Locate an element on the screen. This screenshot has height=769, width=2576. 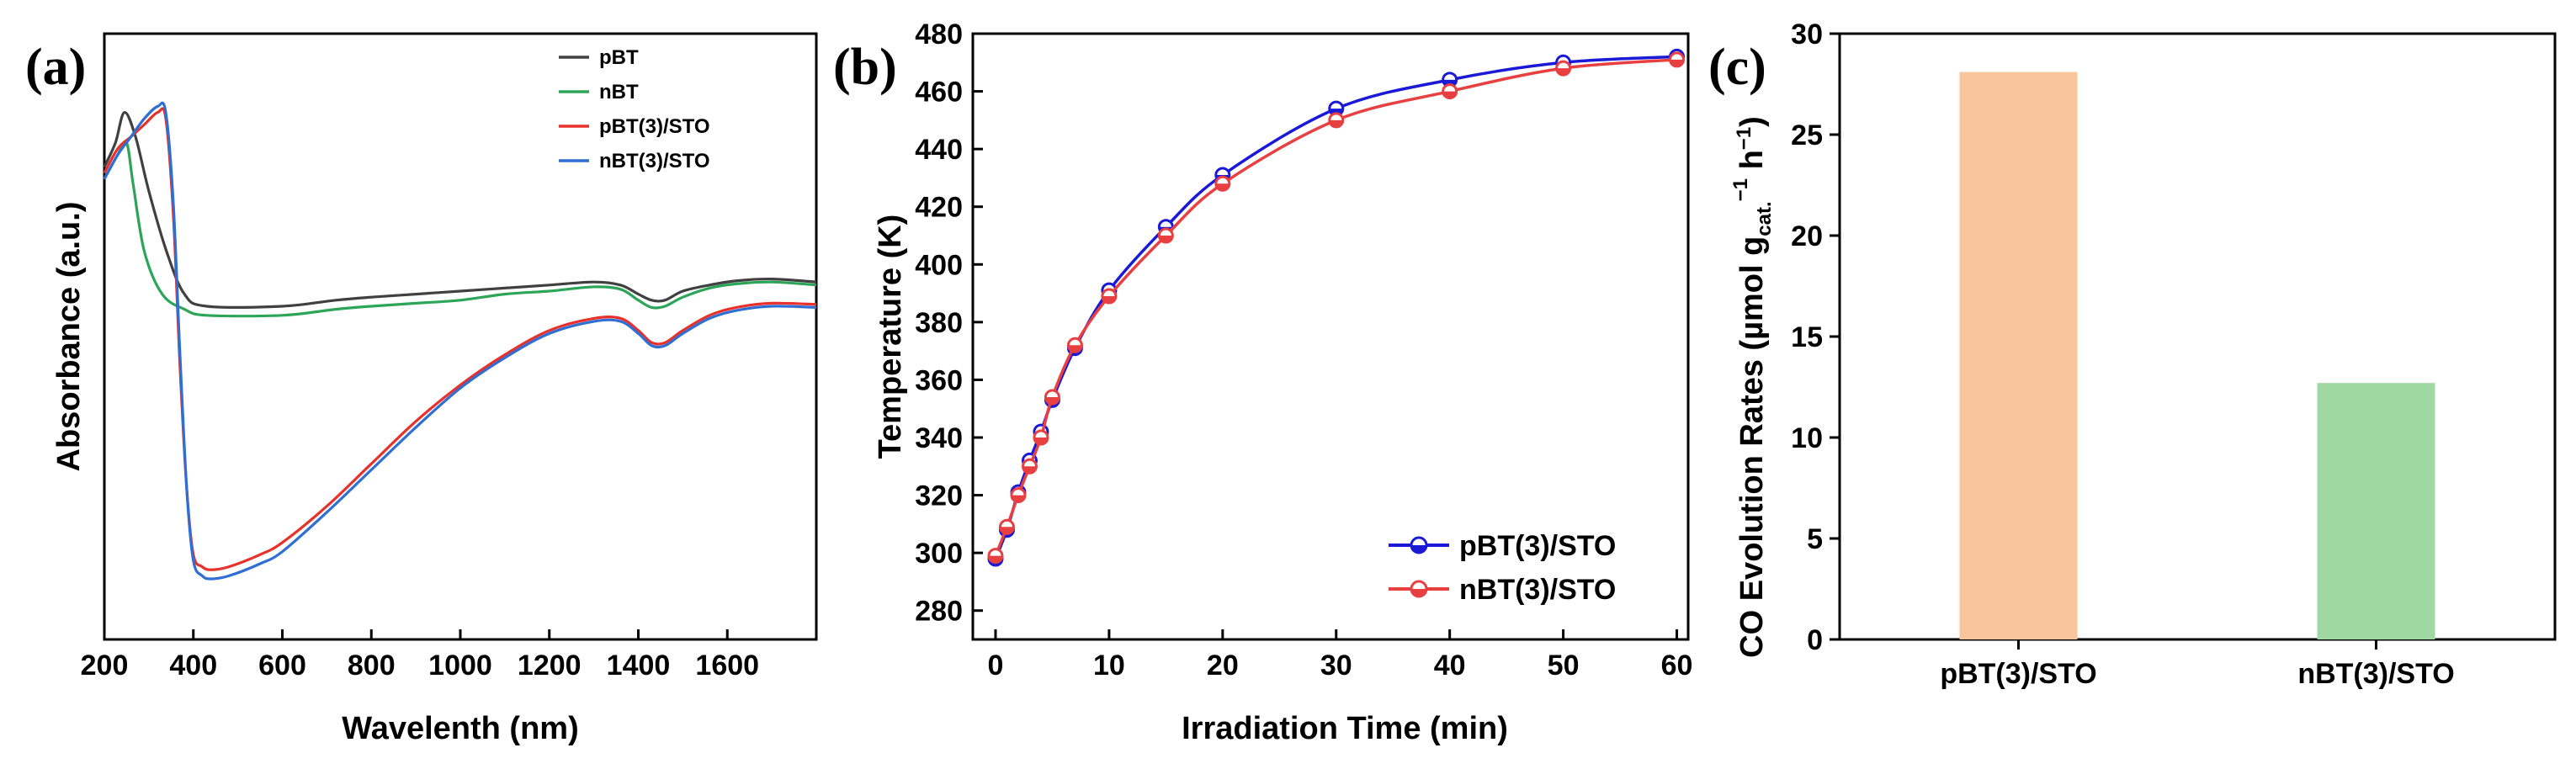
panel-b-x-tick-label: 30 is located at coordinates (1336, 665).